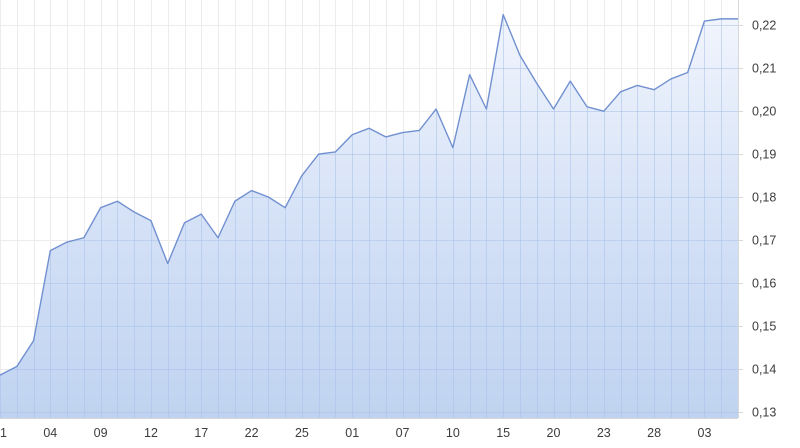 The width and height of the screenshot is (800, 448). Describe the element at coordinates (764, 25) in the screenshot. I see `y-tick-label: 0,22` at that location.